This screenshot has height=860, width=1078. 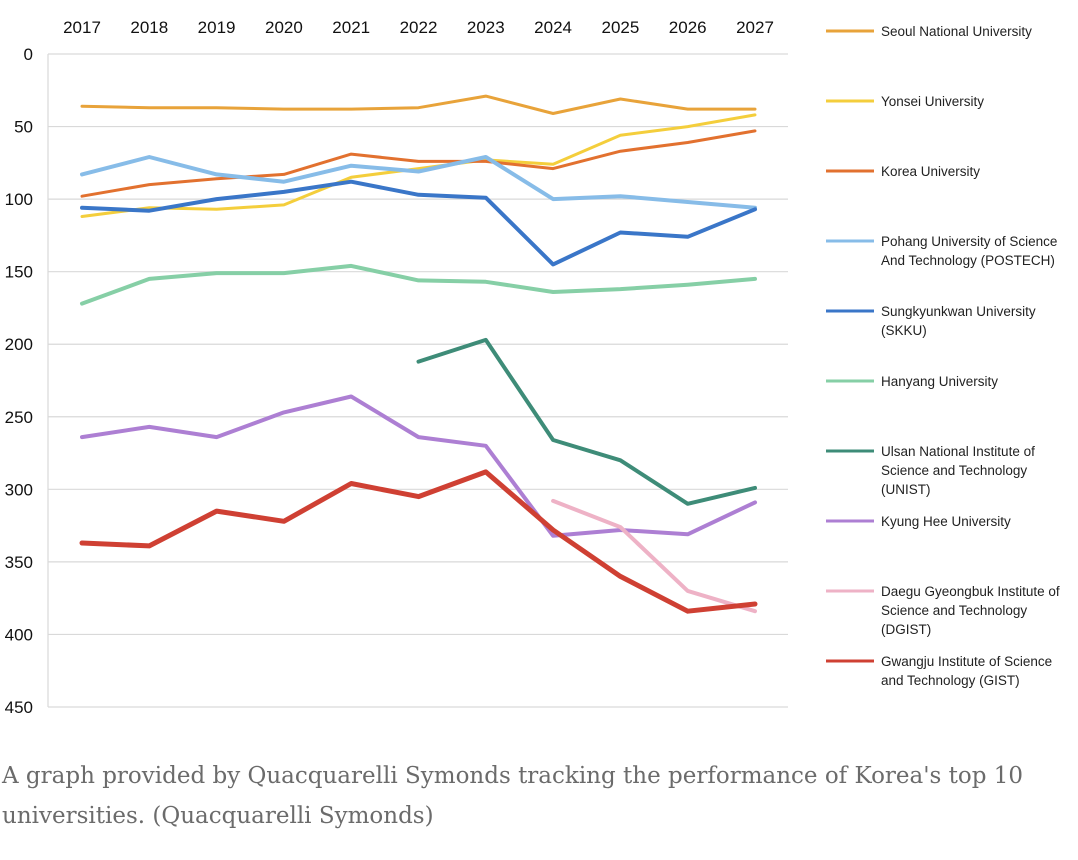 What do you see at coordinates (19, 381) in the screenshot?
I see `y-axis-ticks: 0 50 100 150 200 250 300 350 400 450` at bounding box center [19, 381].